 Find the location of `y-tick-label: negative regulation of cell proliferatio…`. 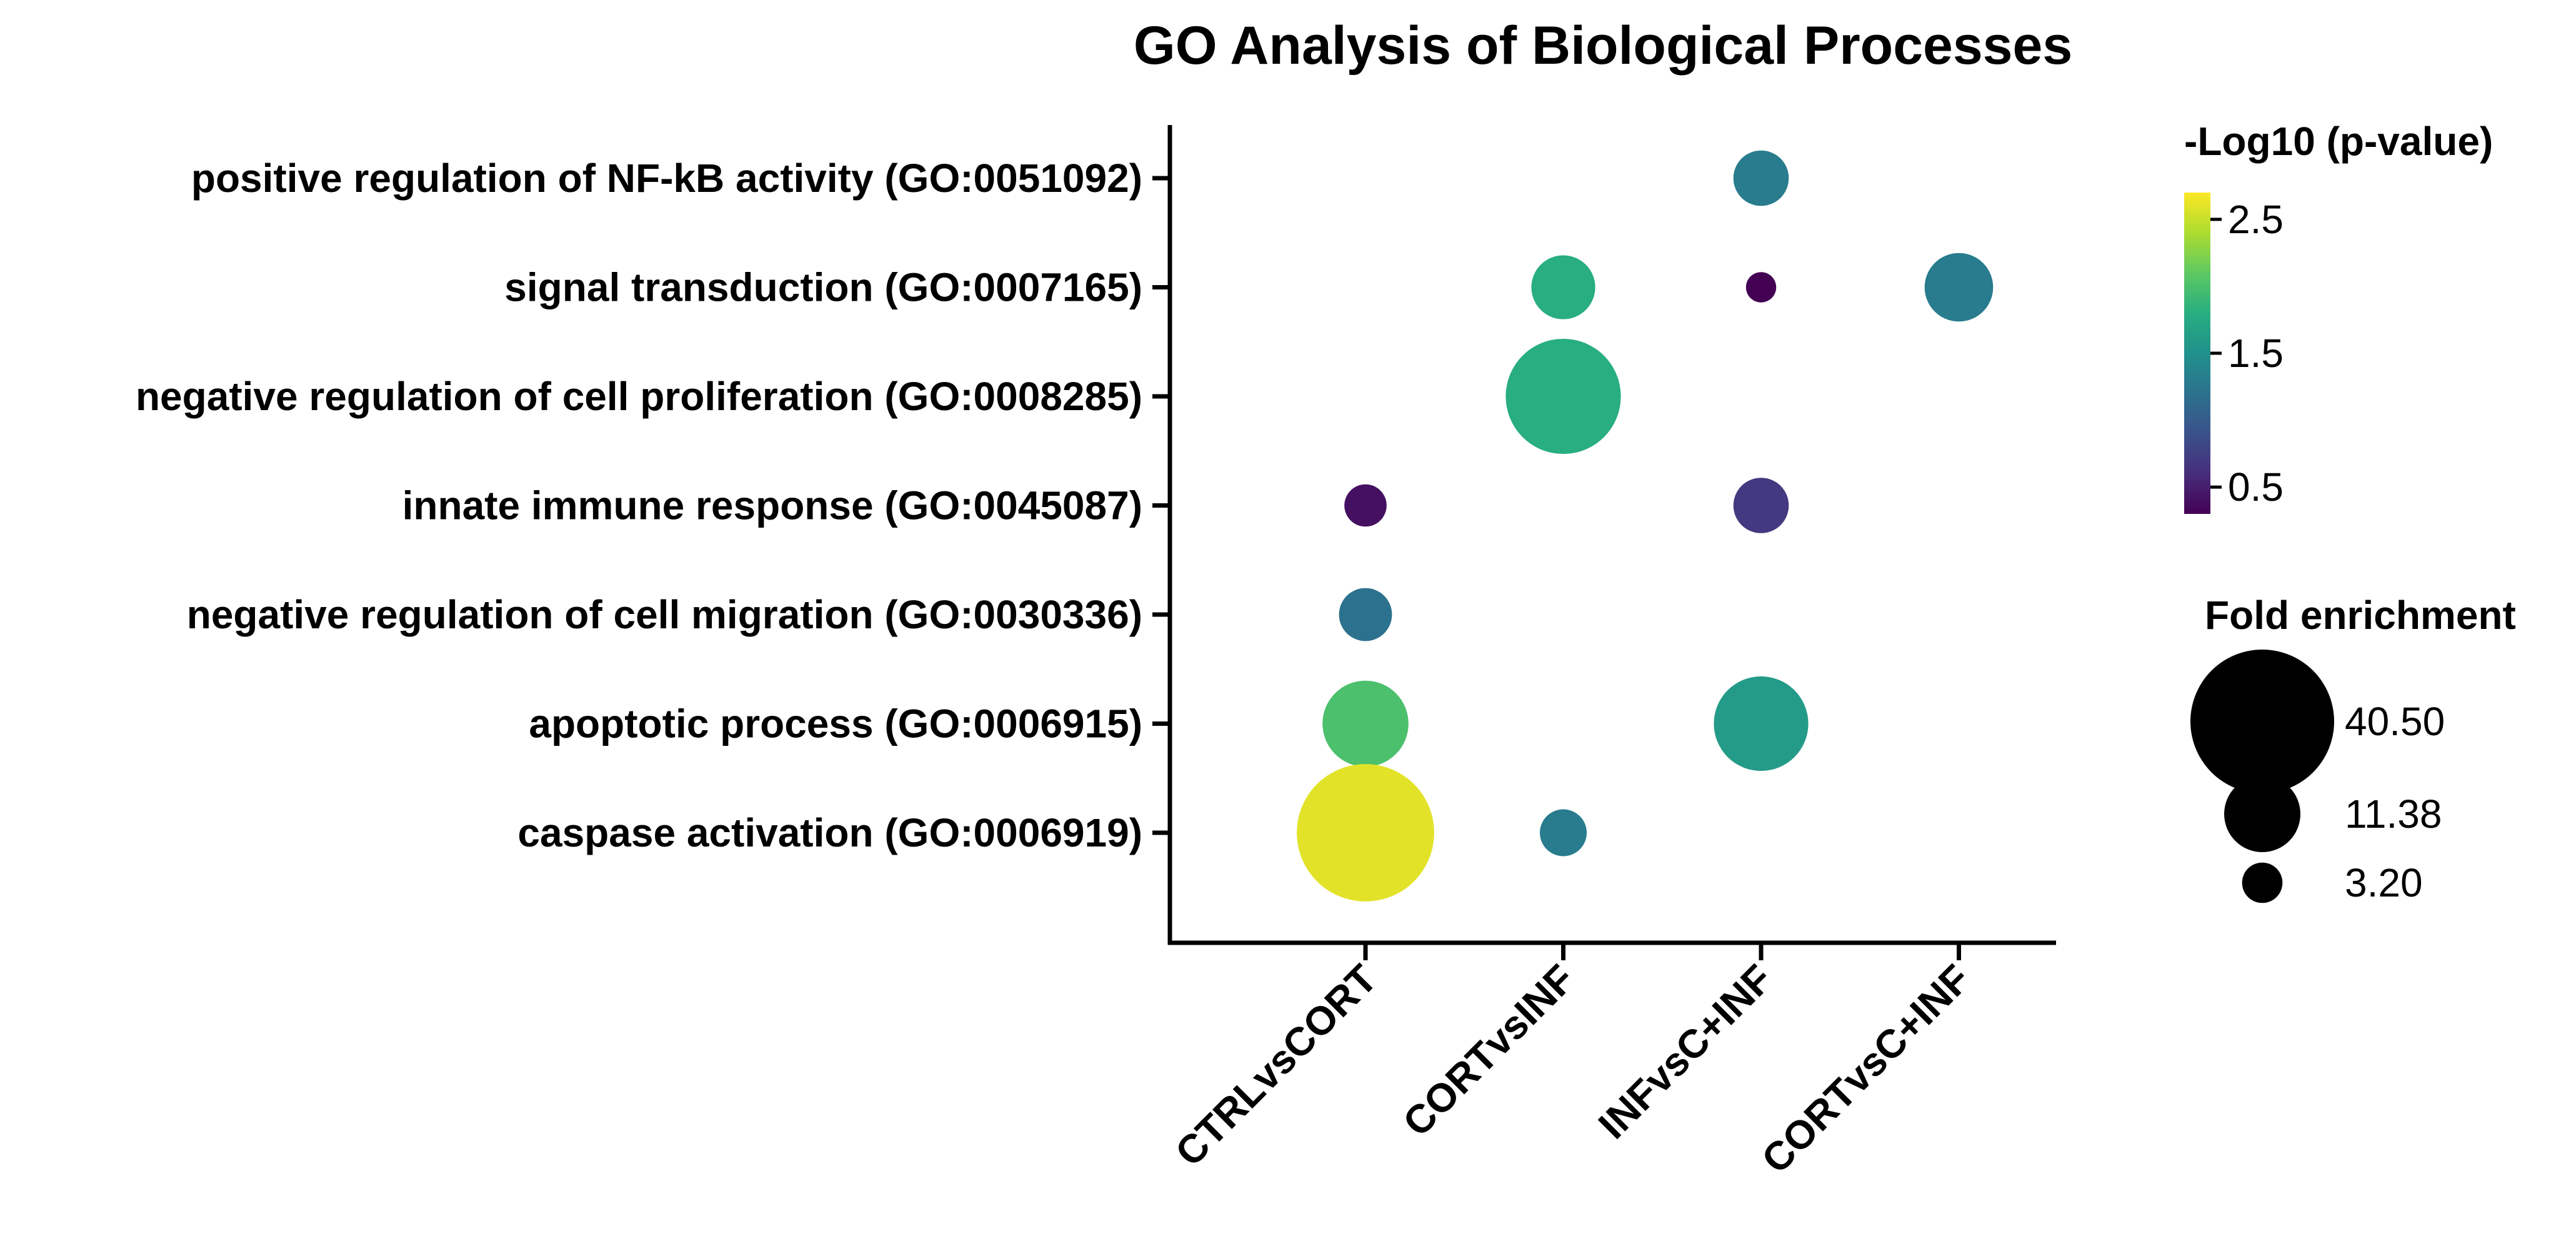

y-tick-label: negative regulation of cell proliferatio… is located at coordinates (639, 396).